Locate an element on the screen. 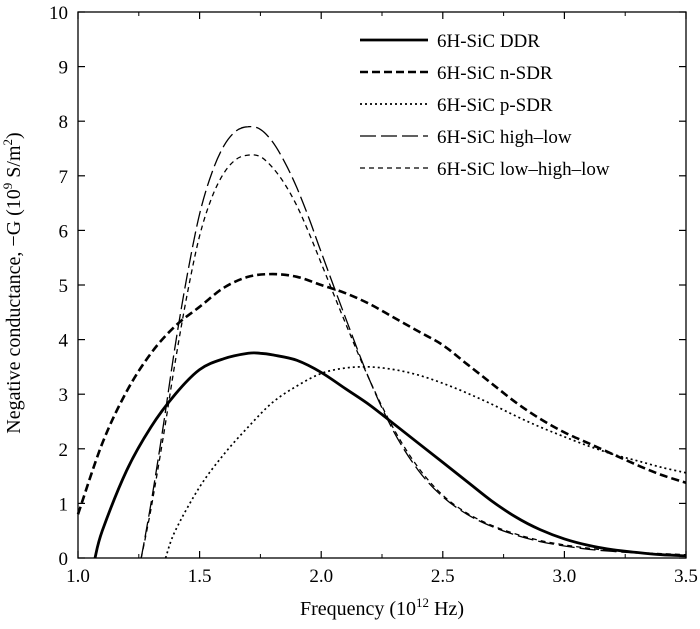 The image size is (700, 629). y-tick-label: 8 is located at coordinates (64, 122).